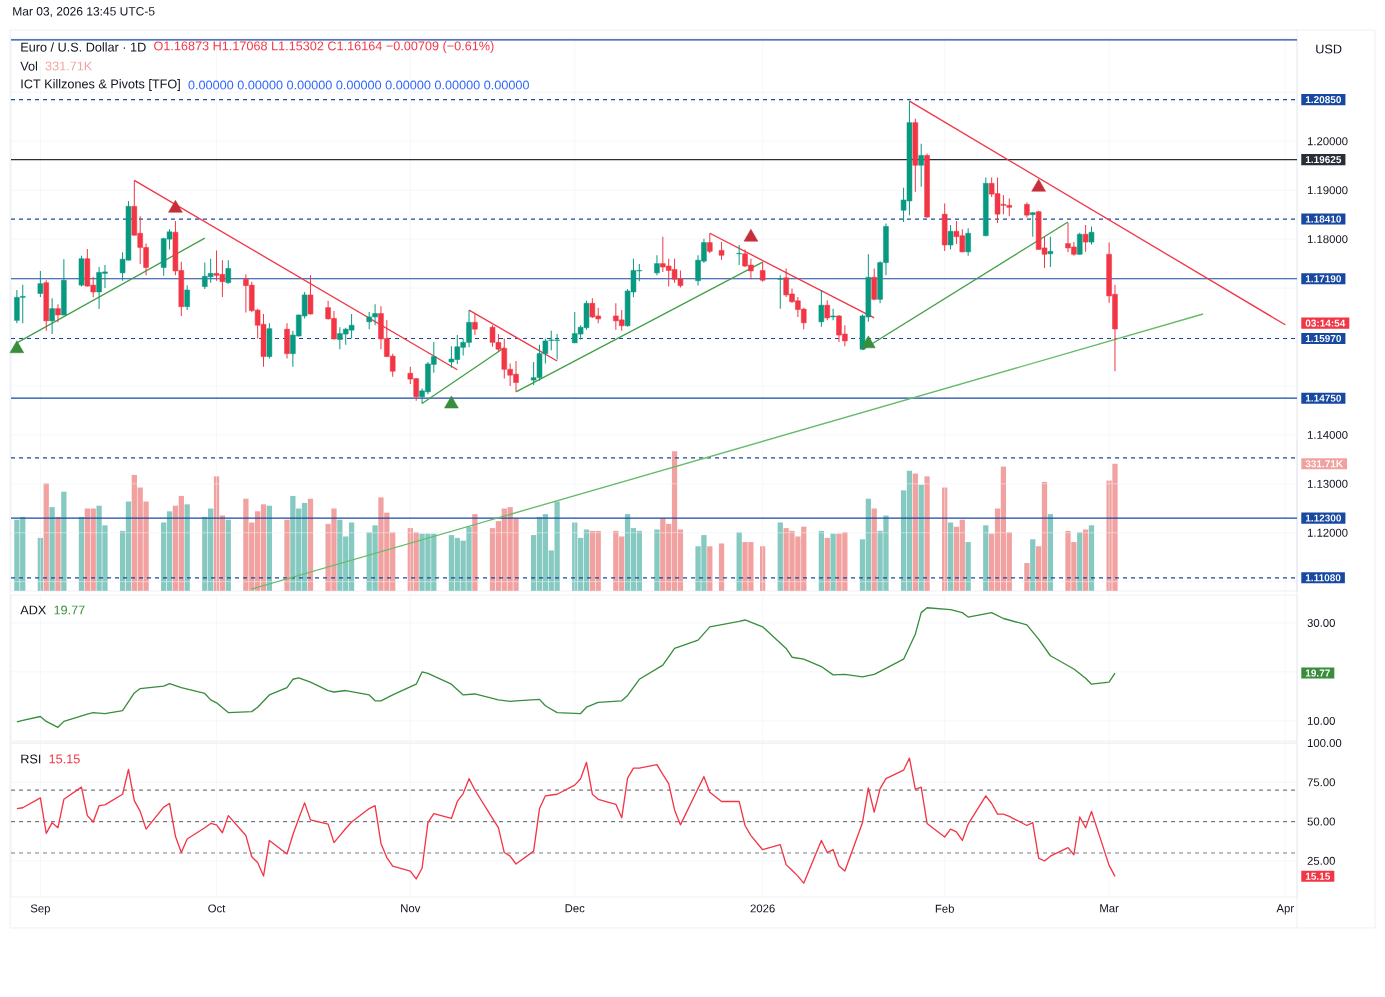  Describe the element at coordinates (40, 909) in the screenshot. I see `x-tick-label: Sep` at that location.